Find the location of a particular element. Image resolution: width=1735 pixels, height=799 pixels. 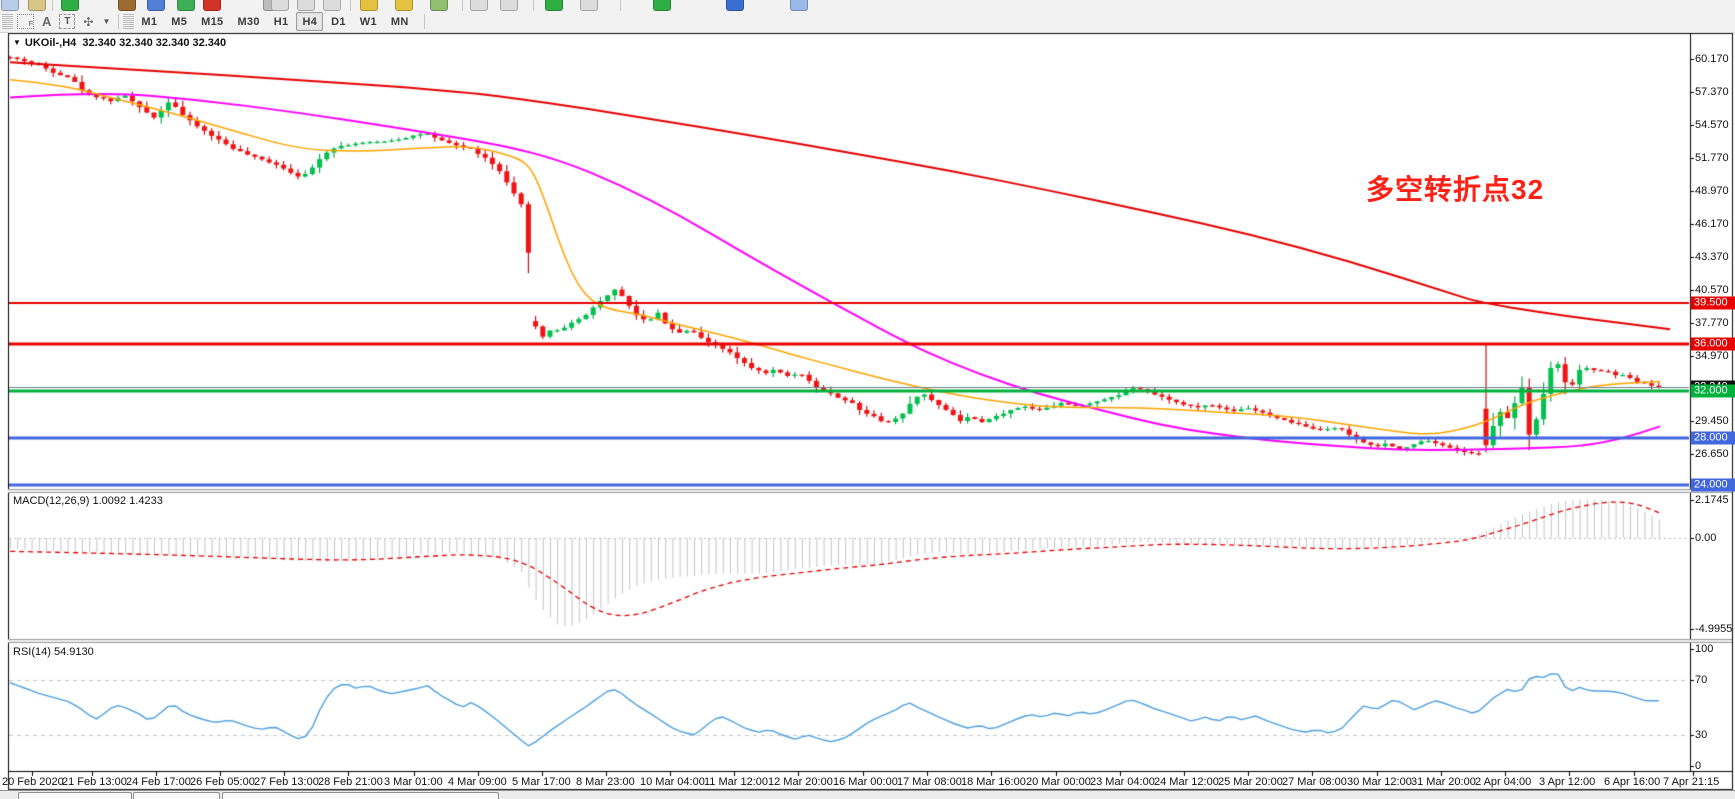

grid-properties-icon: F is located at coordinates (25, 21).